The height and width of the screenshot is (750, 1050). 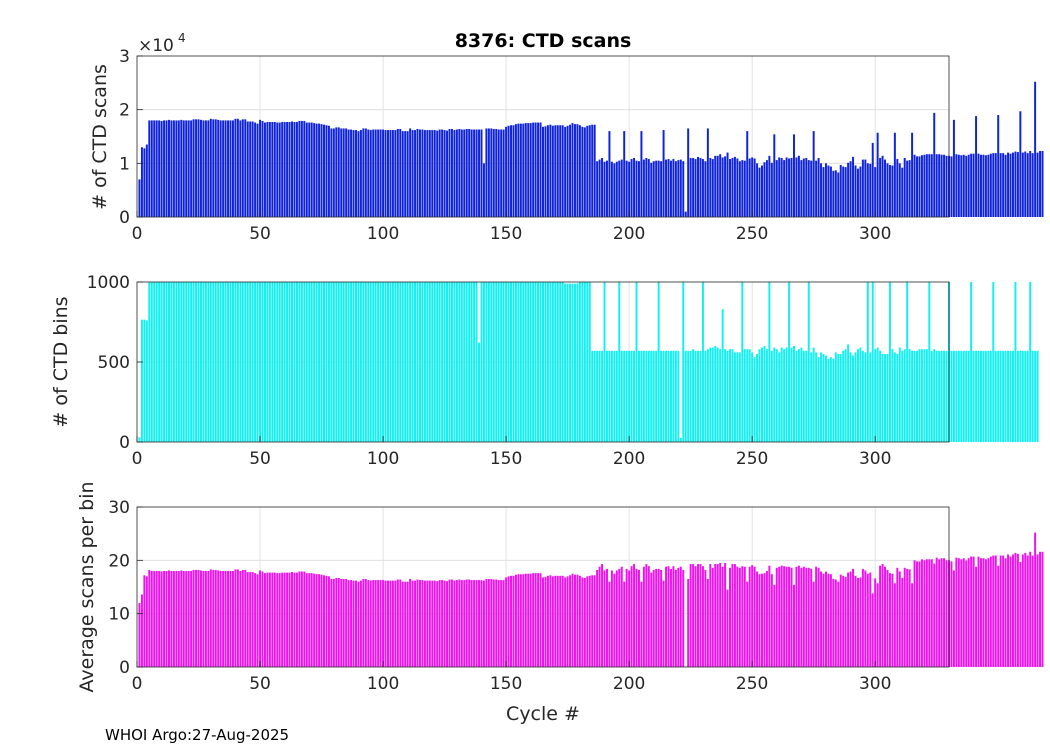 I want to click on y-tick-label: 1000, so click(x=108, y=283).